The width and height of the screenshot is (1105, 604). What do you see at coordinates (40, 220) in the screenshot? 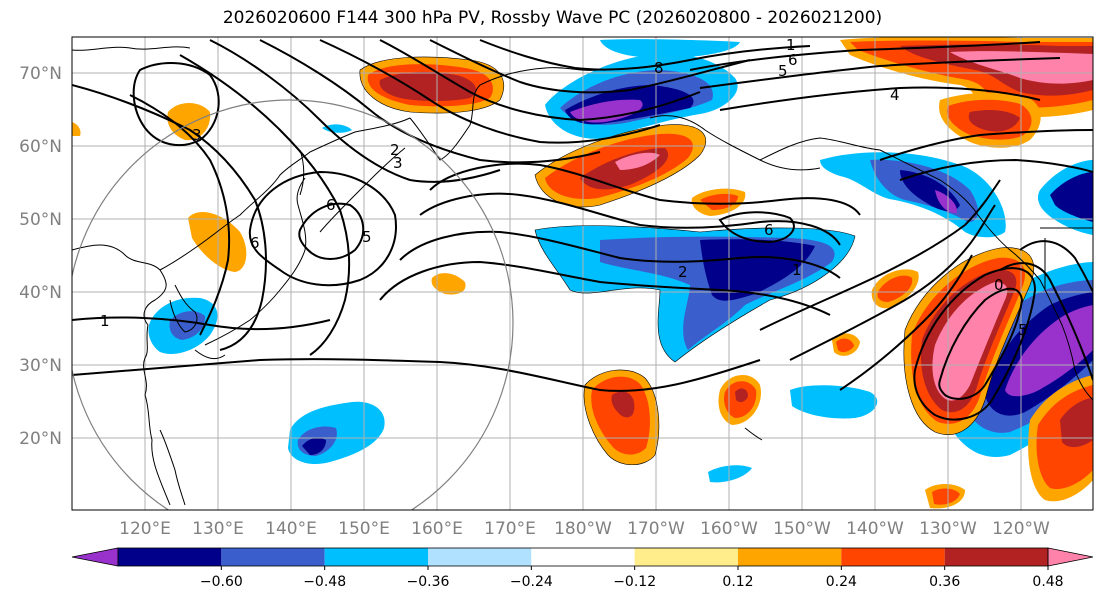
I see `lat-label: 50°N` at bounding box center [40, 220].